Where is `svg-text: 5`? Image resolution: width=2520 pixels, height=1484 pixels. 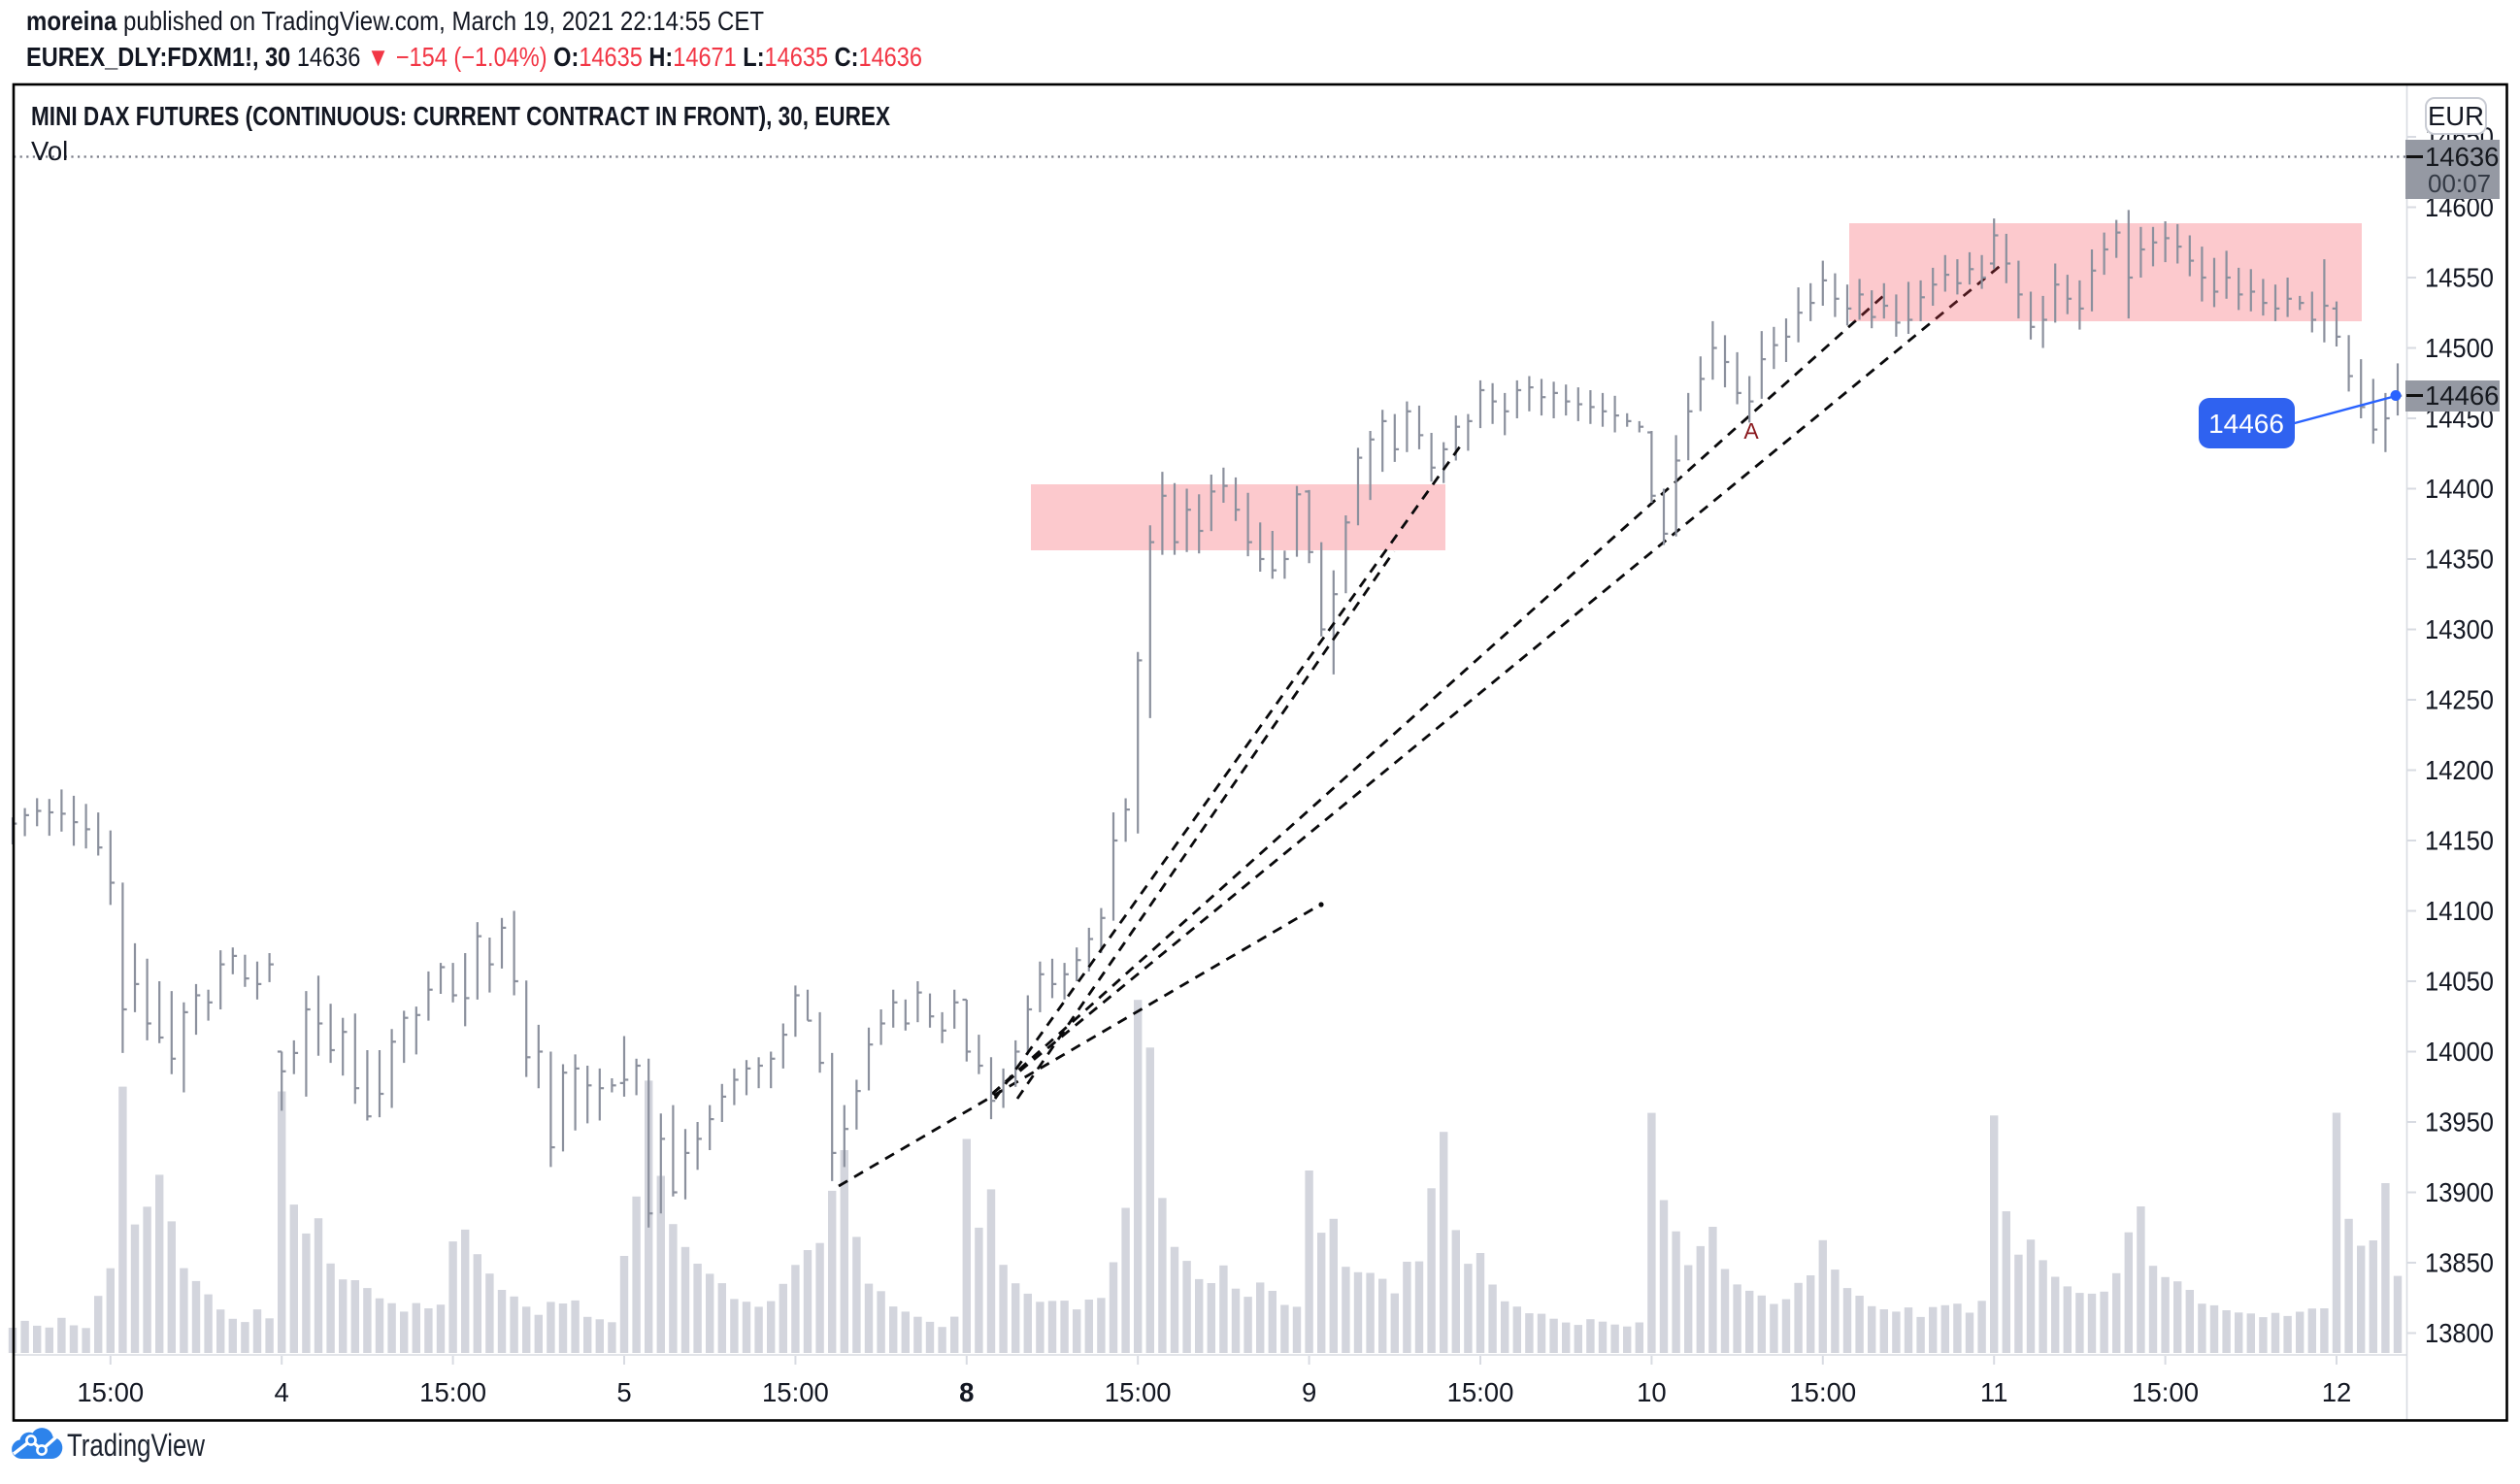 svg-text: 5 is located at coordinates (623, 1392).